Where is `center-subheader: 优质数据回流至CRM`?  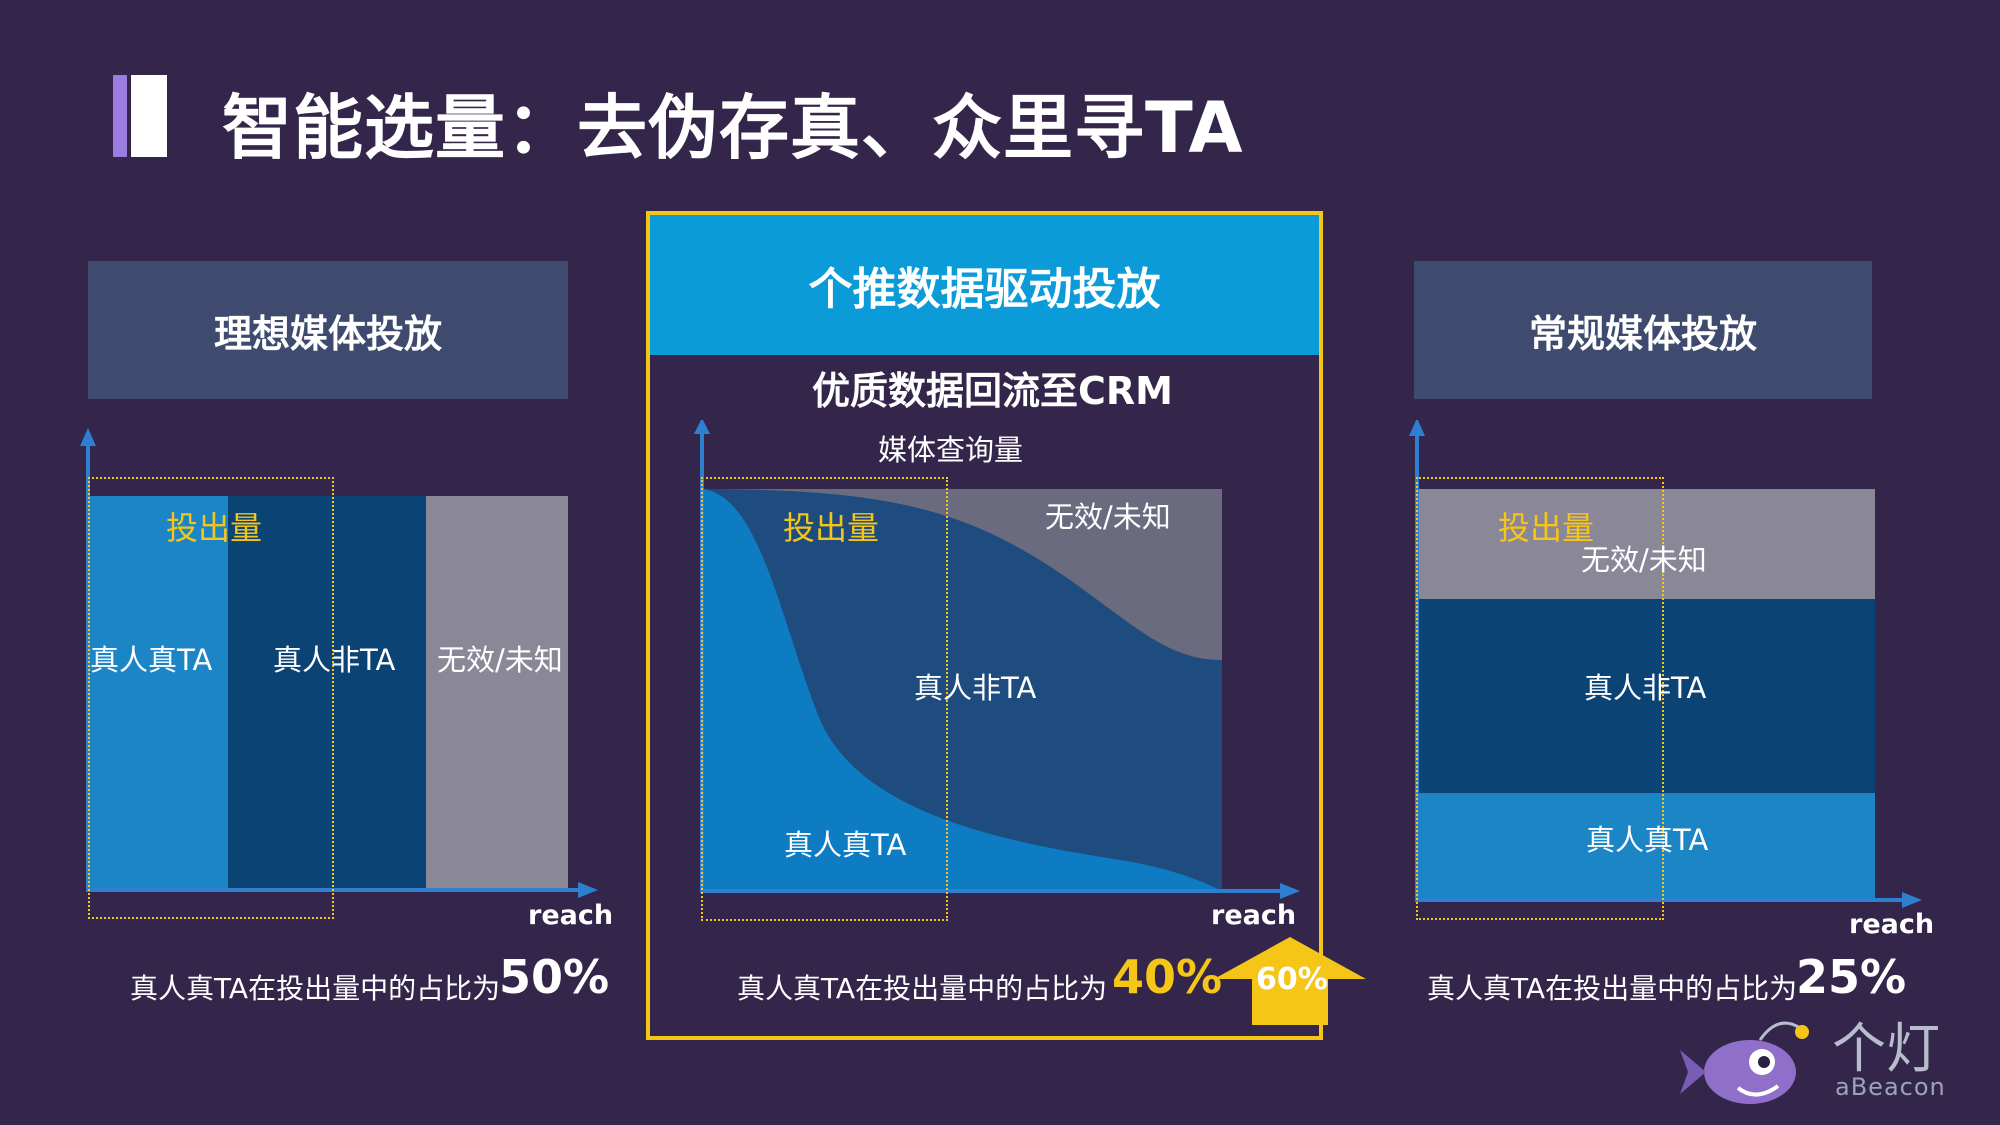 center-subheader: 优质数据回流至CRM is located at coordinates (992, 391).